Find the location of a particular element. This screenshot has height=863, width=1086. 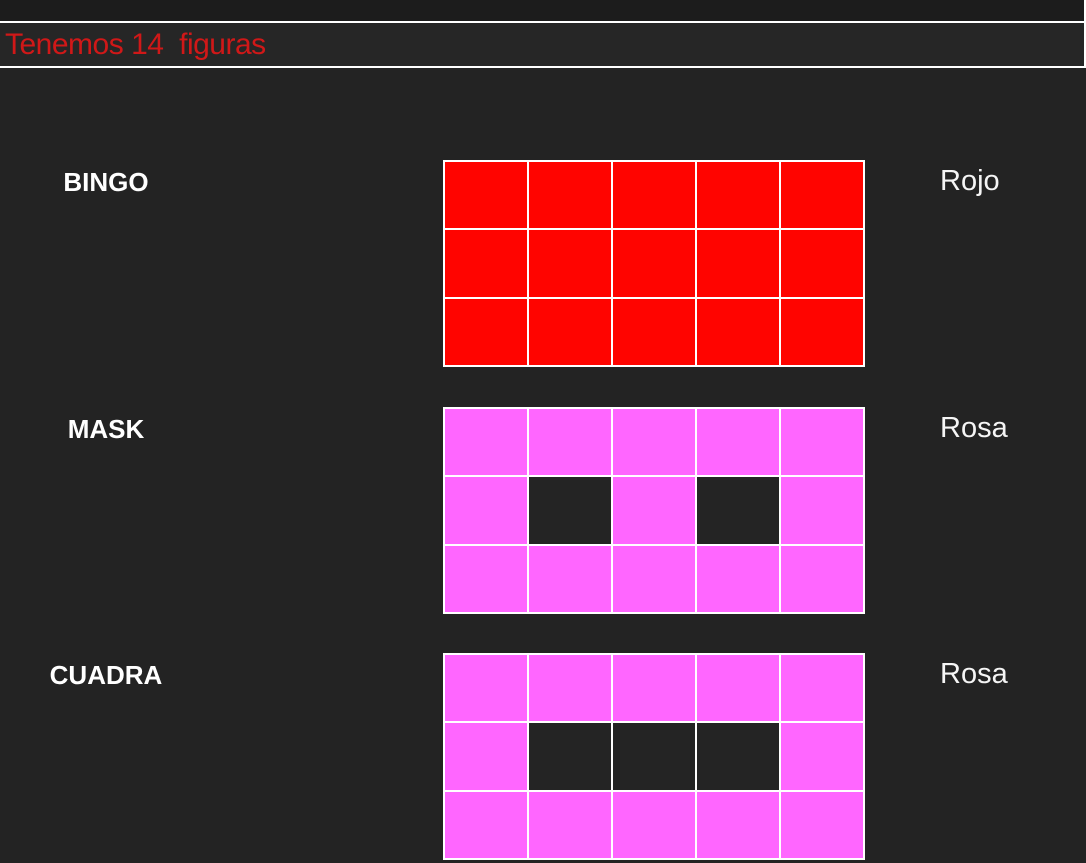

figure-grid-cuadra is located at coordinates (654, 756).